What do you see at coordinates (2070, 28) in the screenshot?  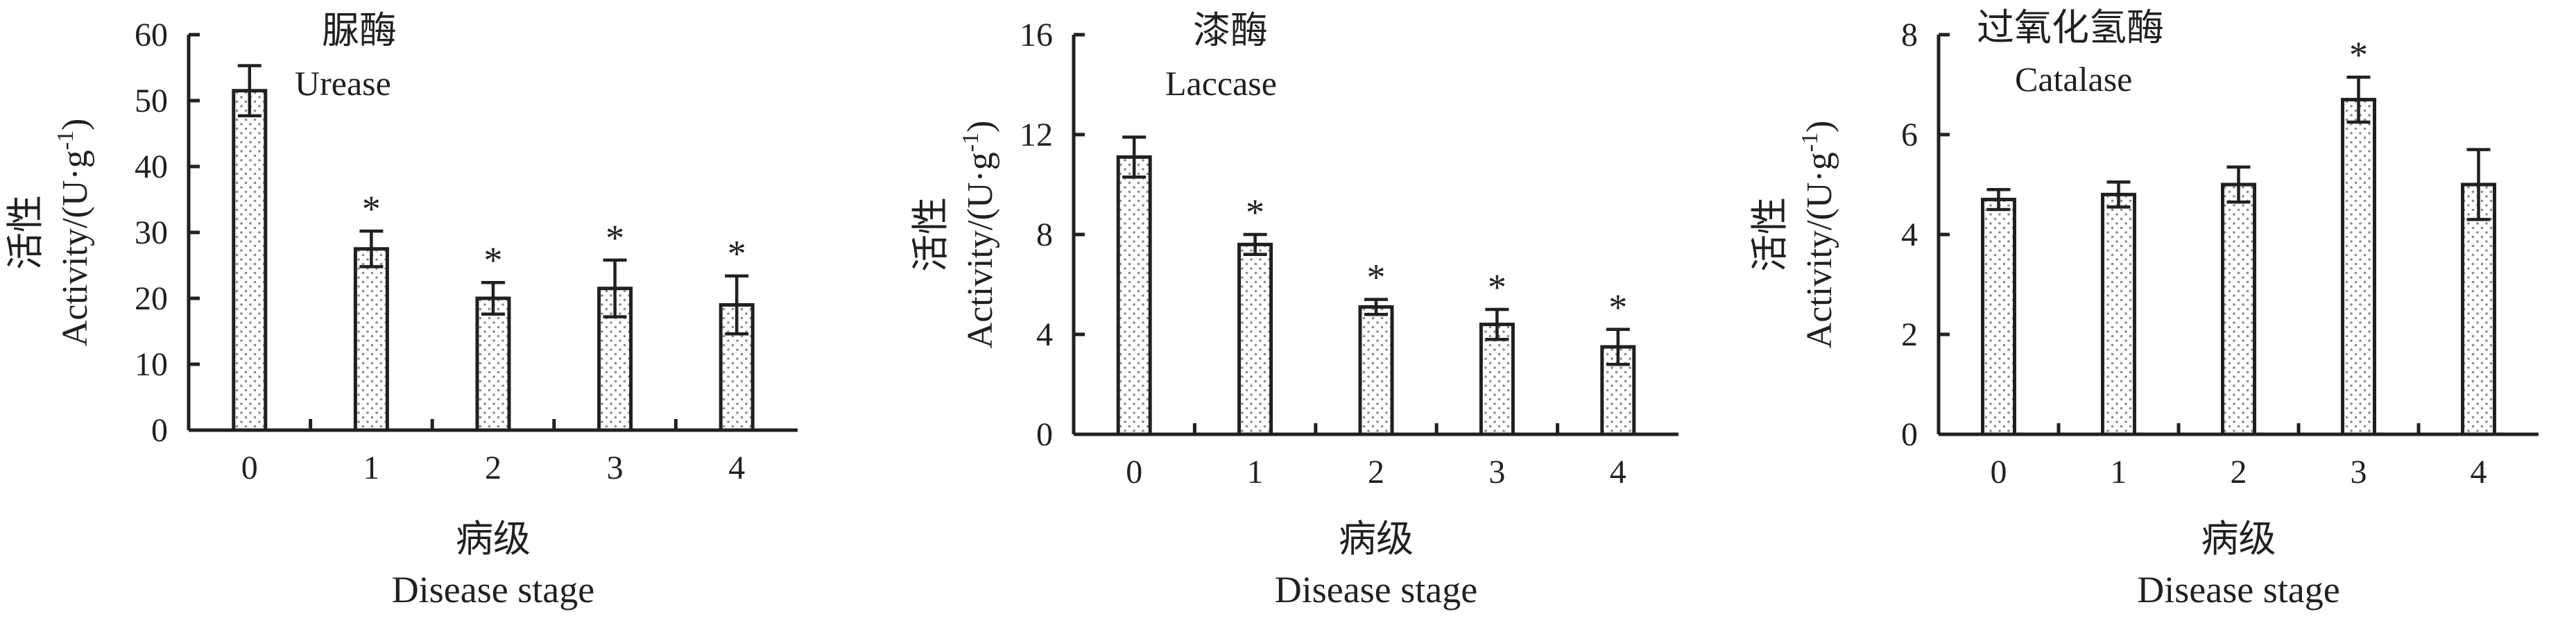 I see `chart-title-cn: 过氧化氢酶` at bounding box center [2070, 28].